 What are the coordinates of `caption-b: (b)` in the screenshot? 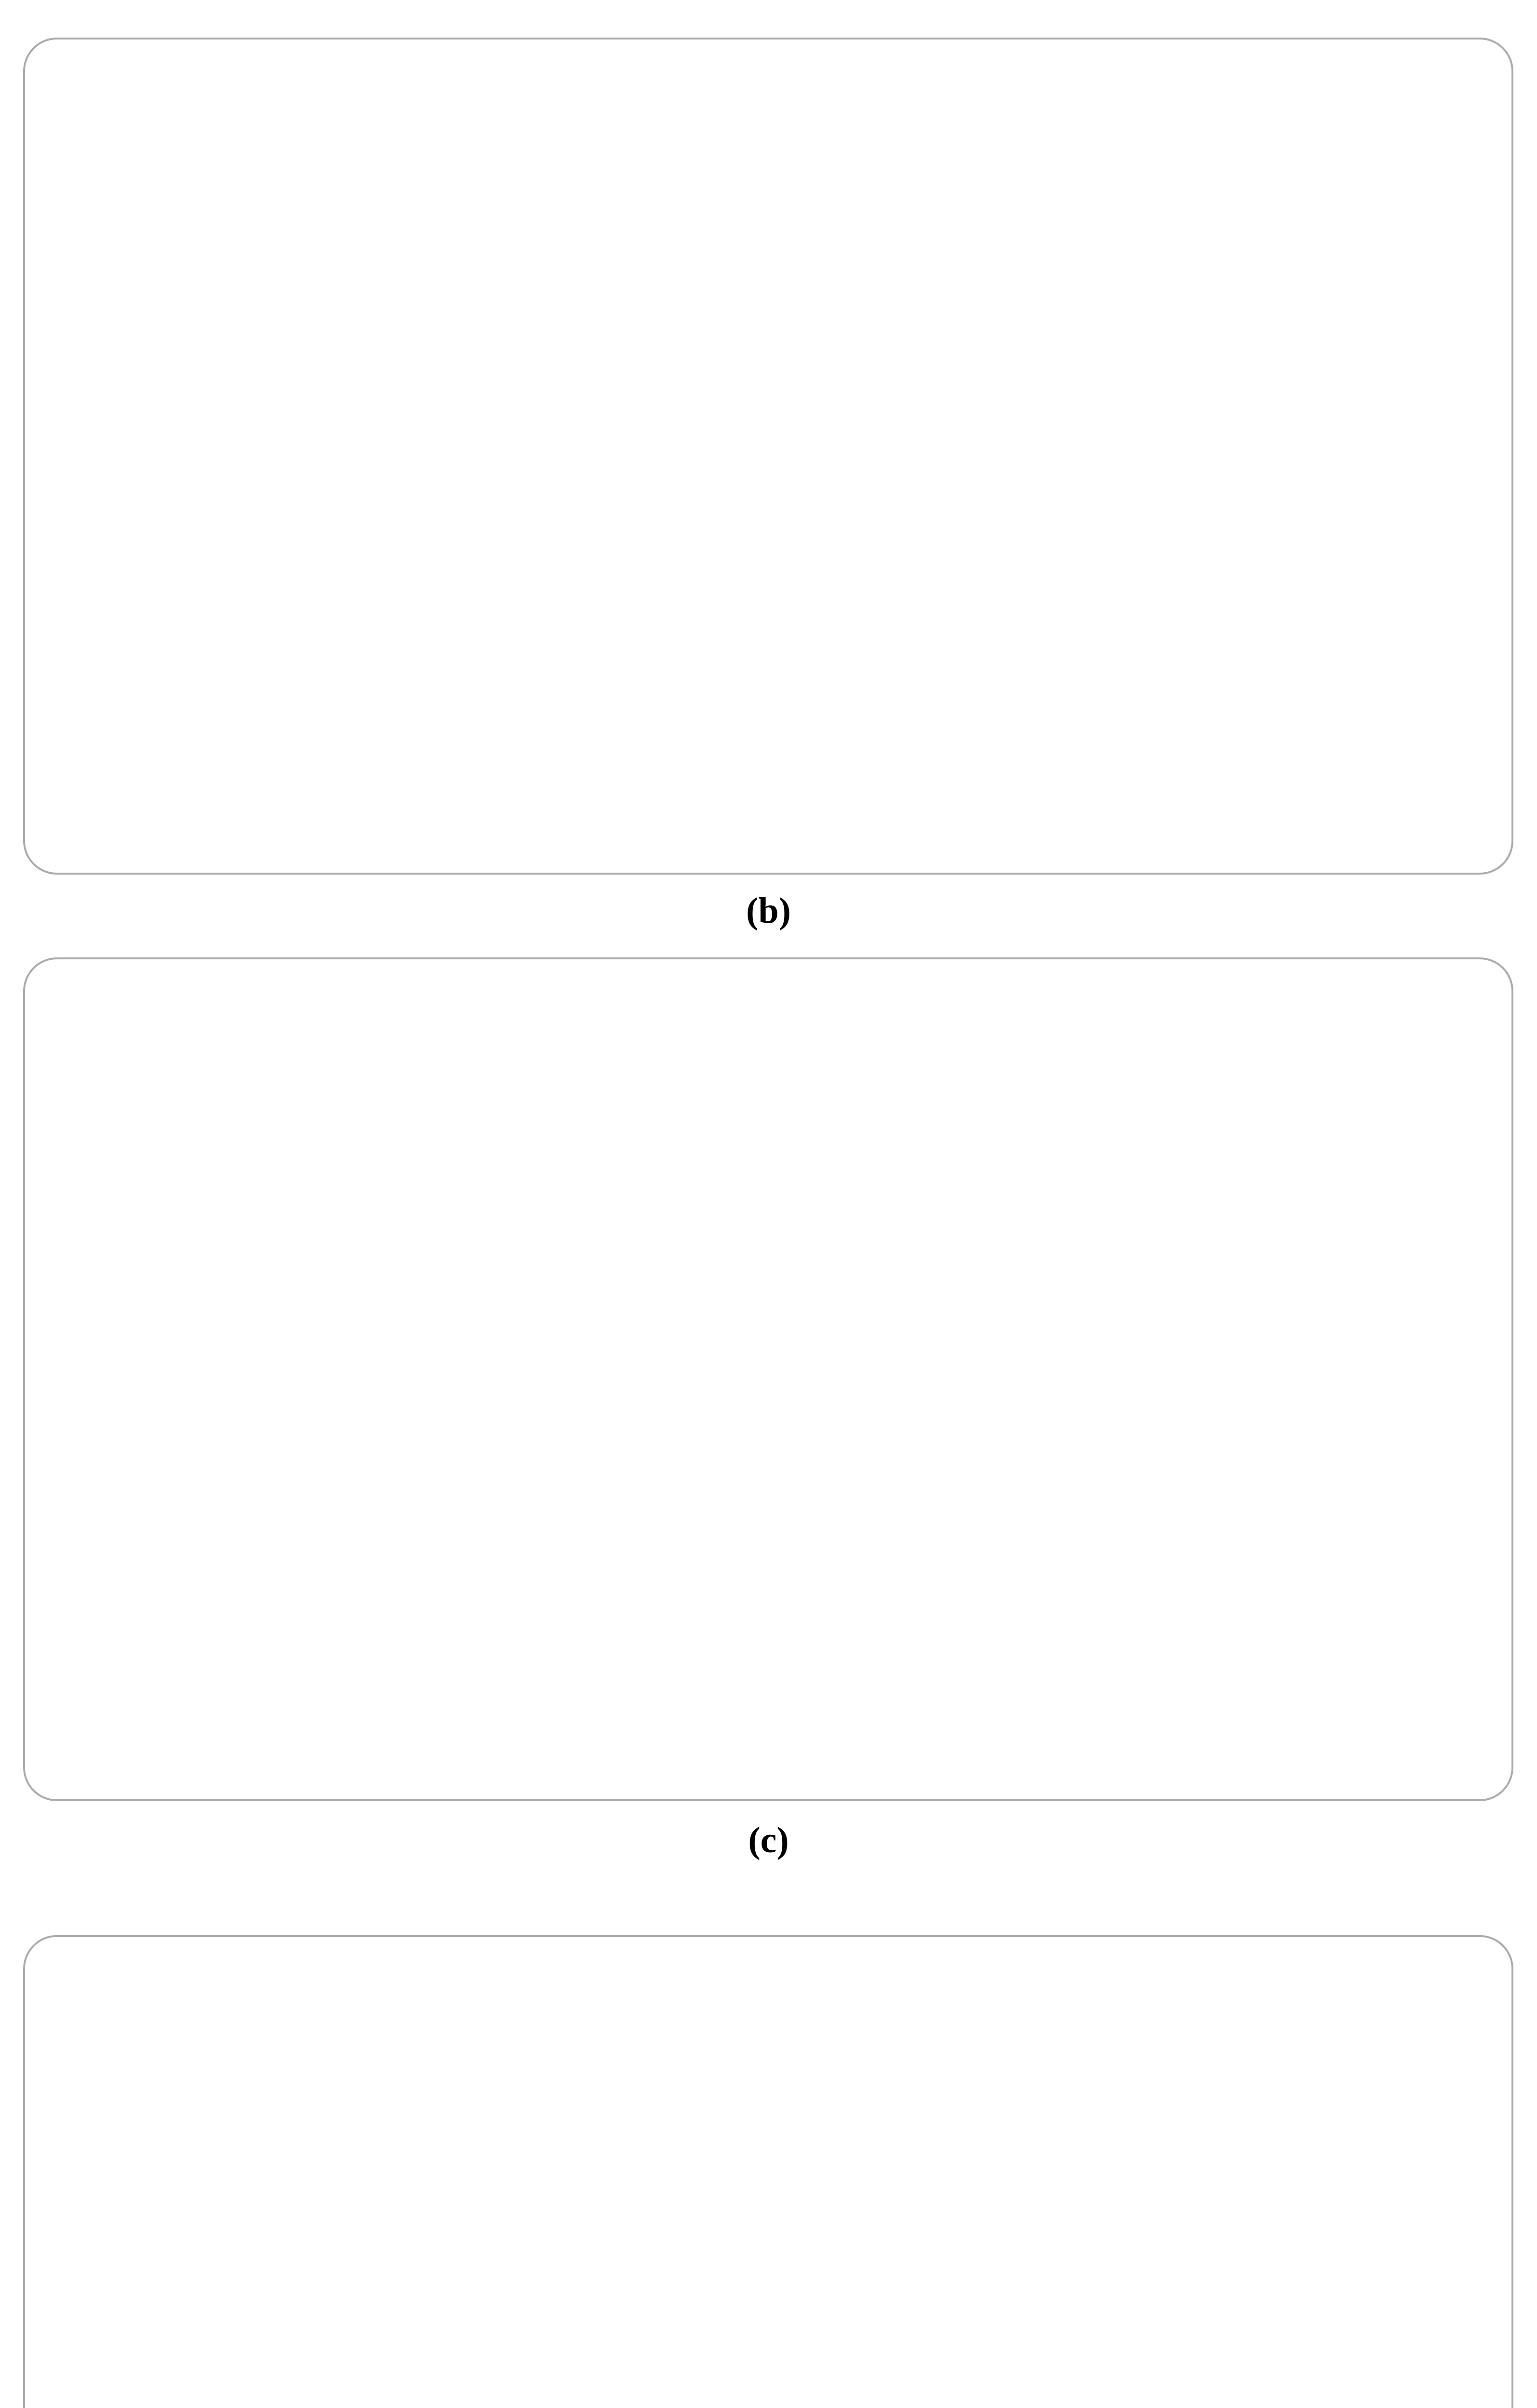 It's located at (769, 910).